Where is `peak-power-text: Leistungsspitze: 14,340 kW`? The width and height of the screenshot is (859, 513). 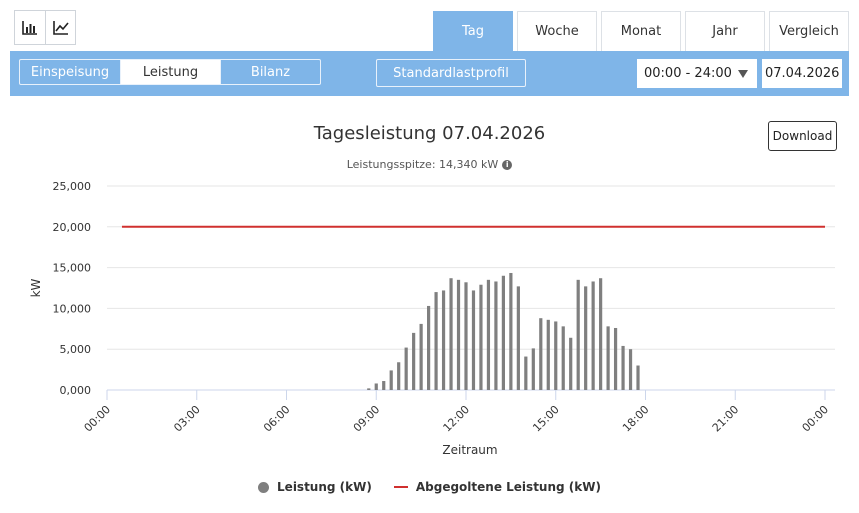
peak-power-text: Leistungsspitze: 14,340 kW is located at coordinates (422, 164).